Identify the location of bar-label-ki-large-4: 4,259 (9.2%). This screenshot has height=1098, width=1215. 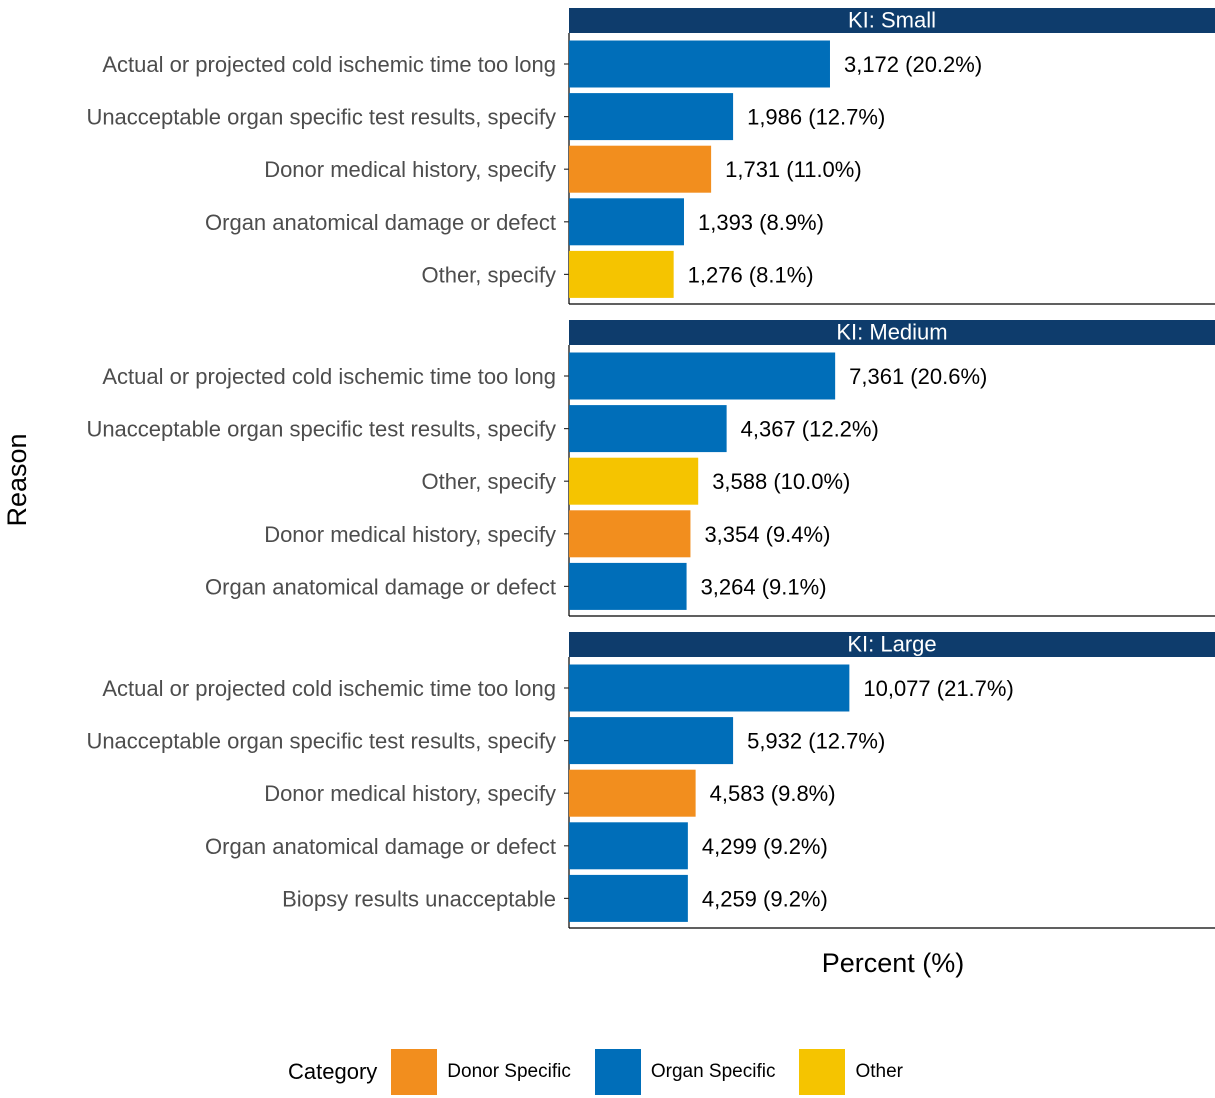
(765, 898).